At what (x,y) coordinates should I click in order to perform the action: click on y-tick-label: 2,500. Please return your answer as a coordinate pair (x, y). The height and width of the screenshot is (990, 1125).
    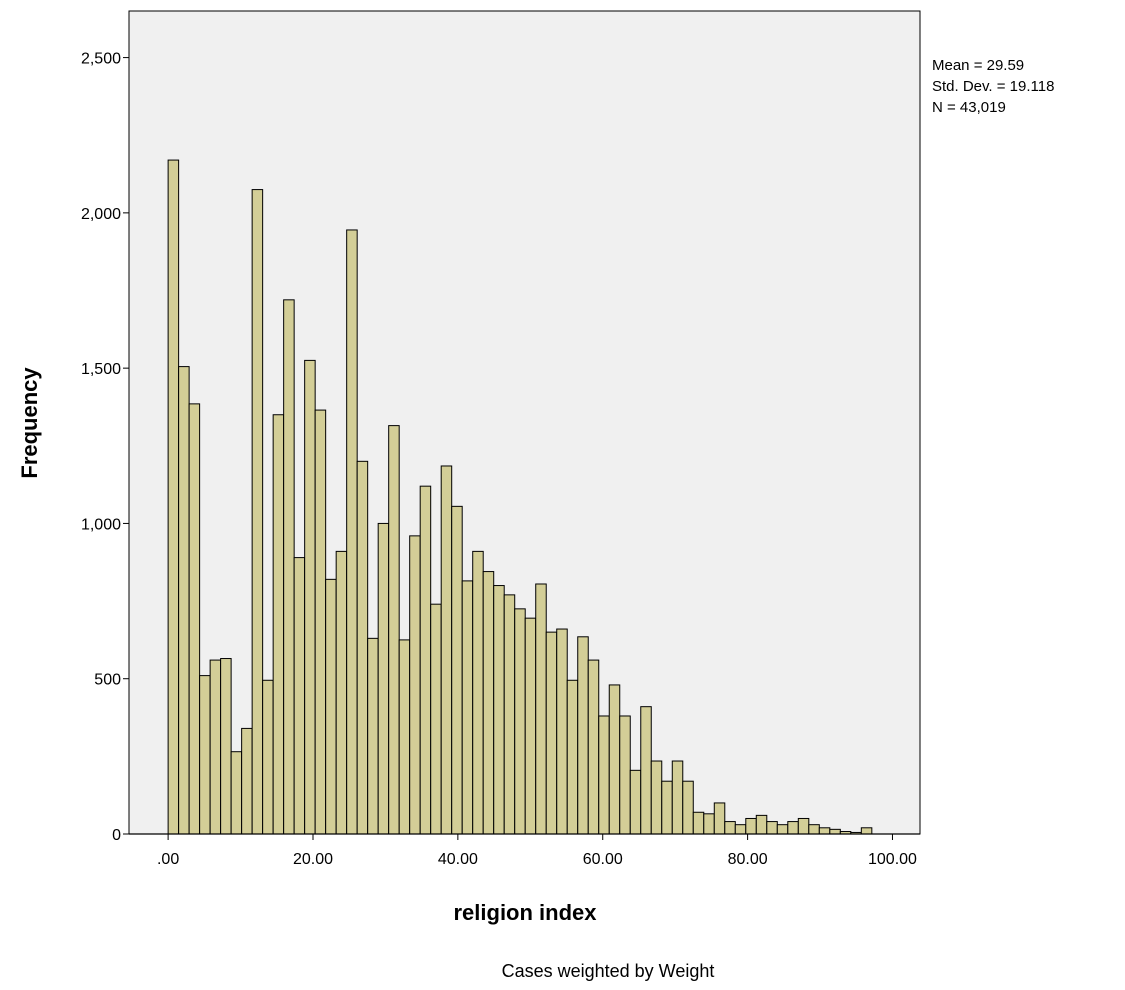
    Looking at the image, I should click on (101, 59).